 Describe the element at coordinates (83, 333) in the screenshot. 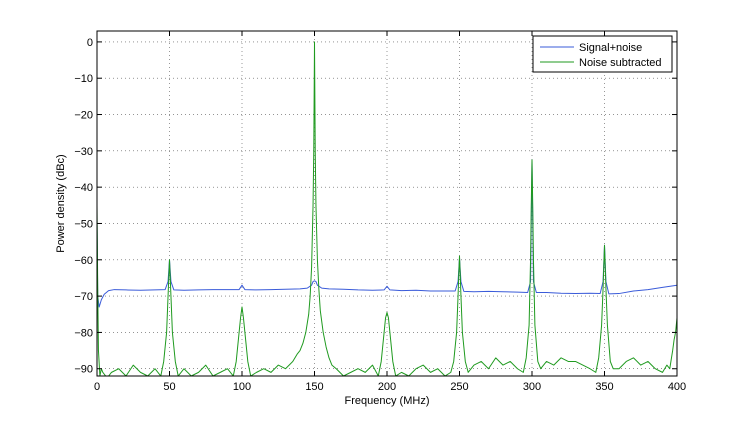

I see `y-tick-label: −80` at that location.